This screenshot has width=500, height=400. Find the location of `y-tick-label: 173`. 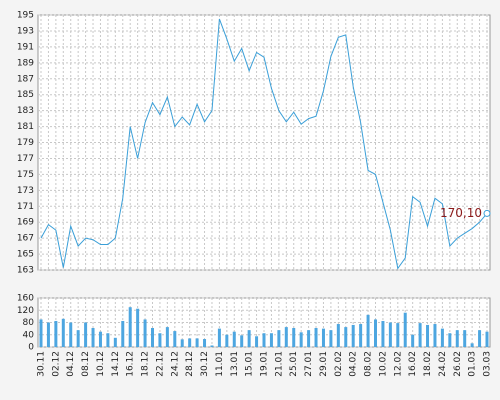

y-tick-label: 173 is located at coordinates (25, 191).